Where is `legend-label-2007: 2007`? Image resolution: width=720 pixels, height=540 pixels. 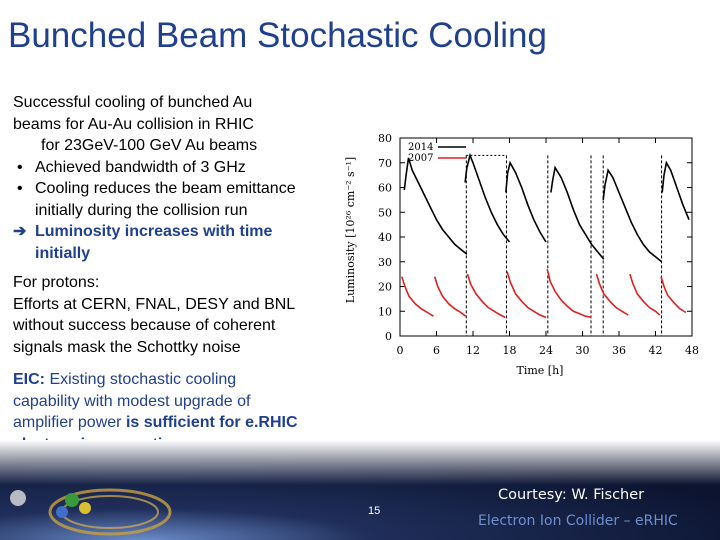
legend-label-2007: 2007 is located at coordinates (420, 158).